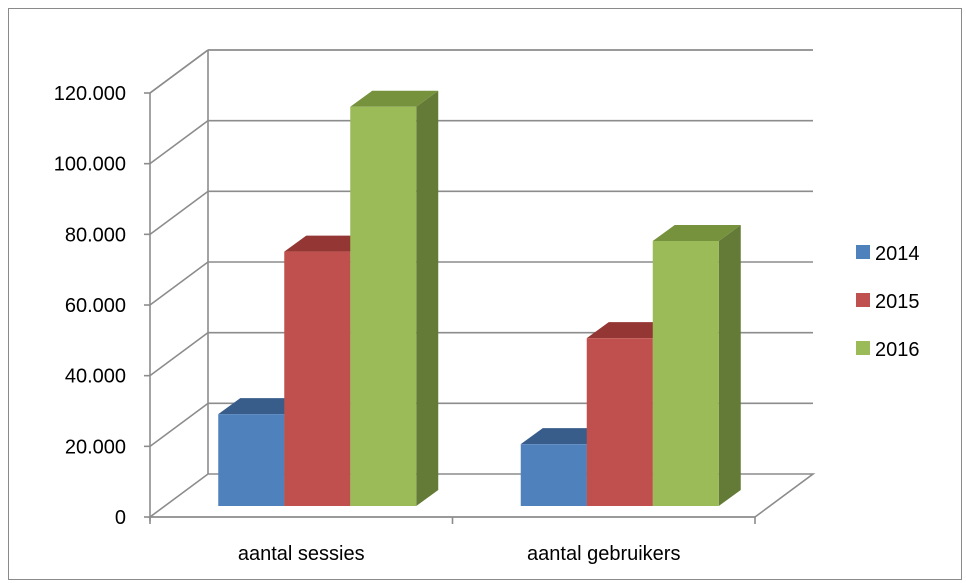 The height and width of the screenshot is (583, 966). Describe the element at coordinates (95, 447) in the screenshot. I see `y-tick-label: 20.000` at that location.